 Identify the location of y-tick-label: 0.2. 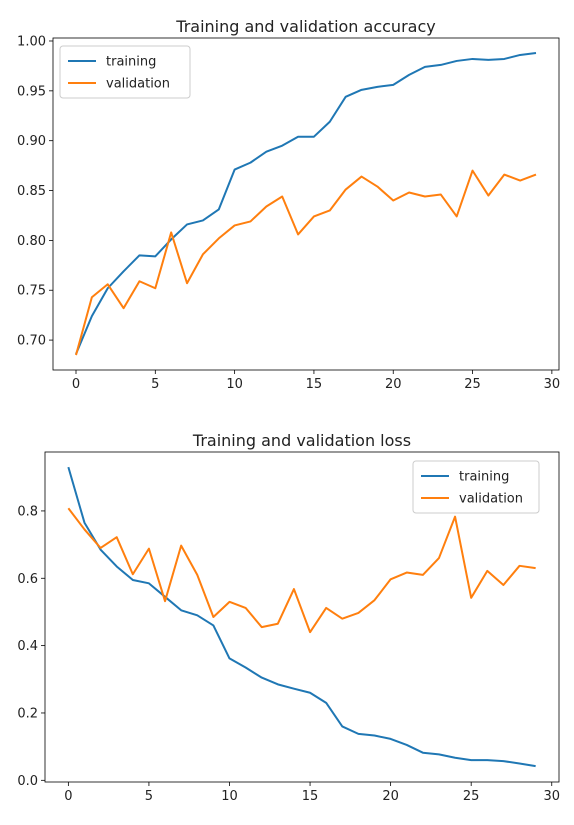
(27, 713).